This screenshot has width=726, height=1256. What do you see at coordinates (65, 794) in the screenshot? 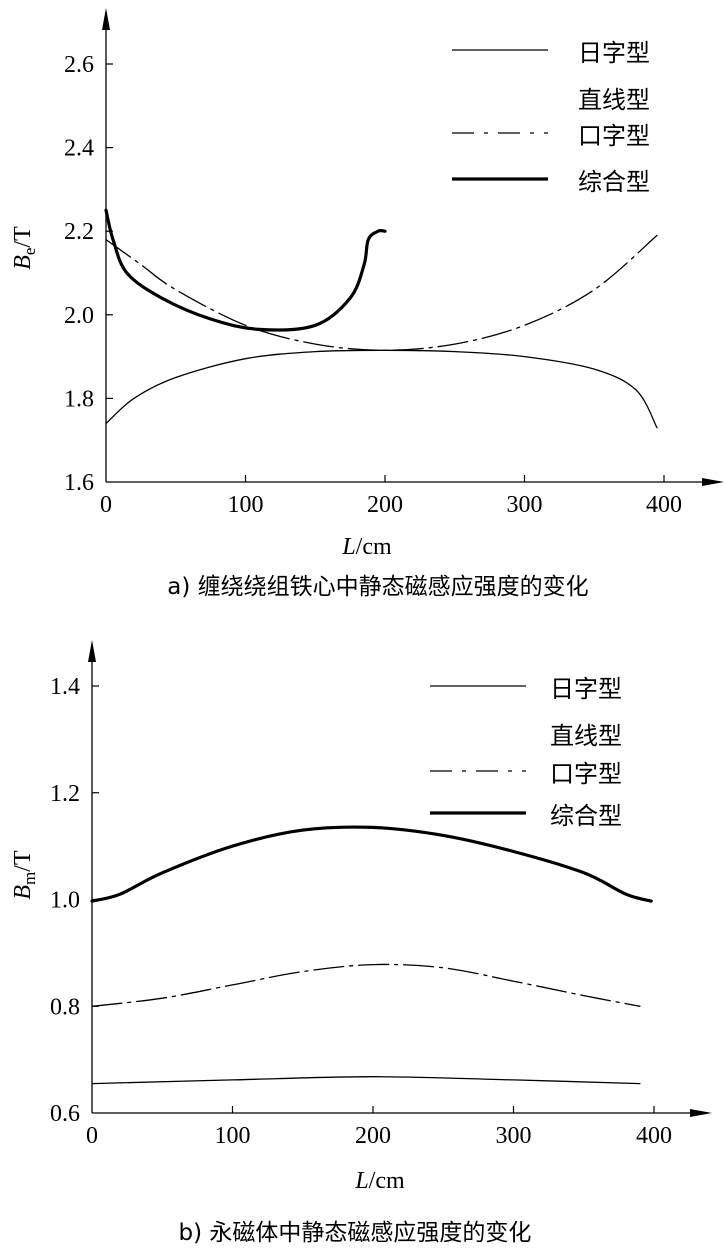
I see `y-tick-label: 1.2` at bounding box center [65, 794].